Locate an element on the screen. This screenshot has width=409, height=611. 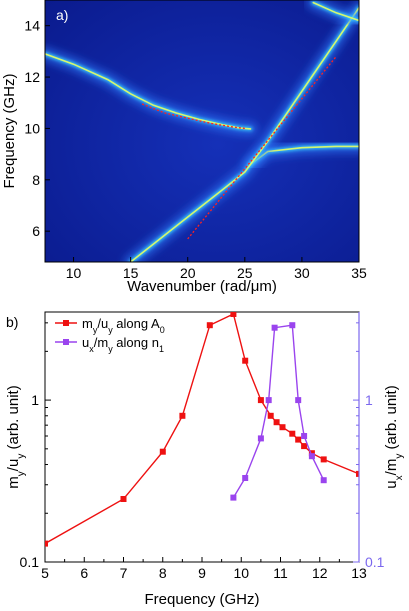
legend-label-n1: ux/my along n1 is located at coordinates (123, 344).